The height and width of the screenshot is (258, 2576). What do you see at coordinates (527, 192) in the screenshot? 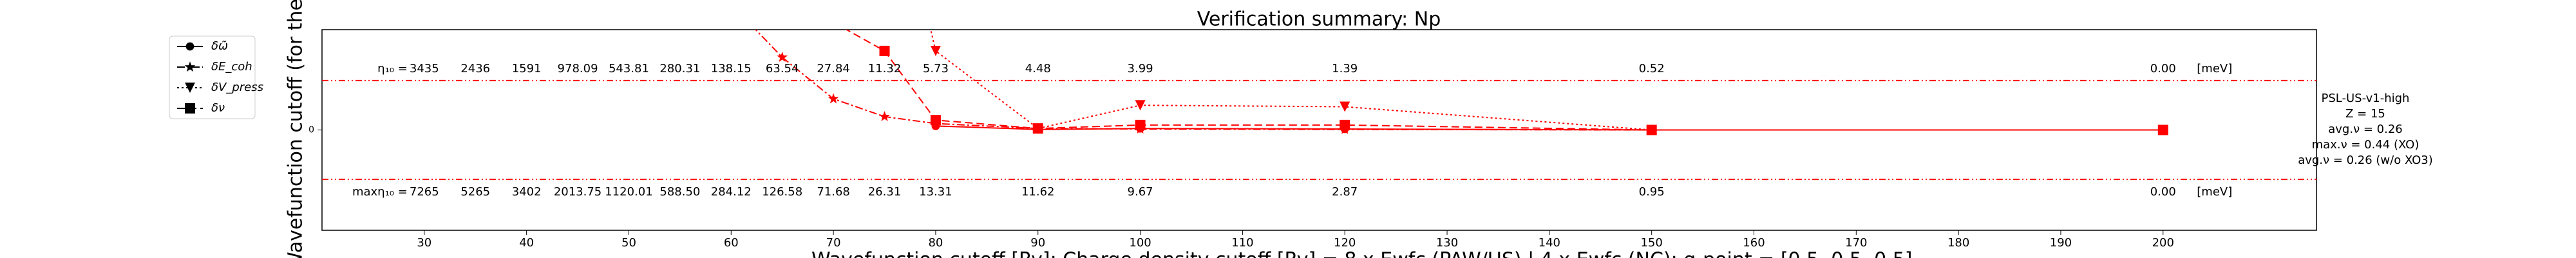
I see `max-eta-value: 3402` at bounding box center [527, 192].